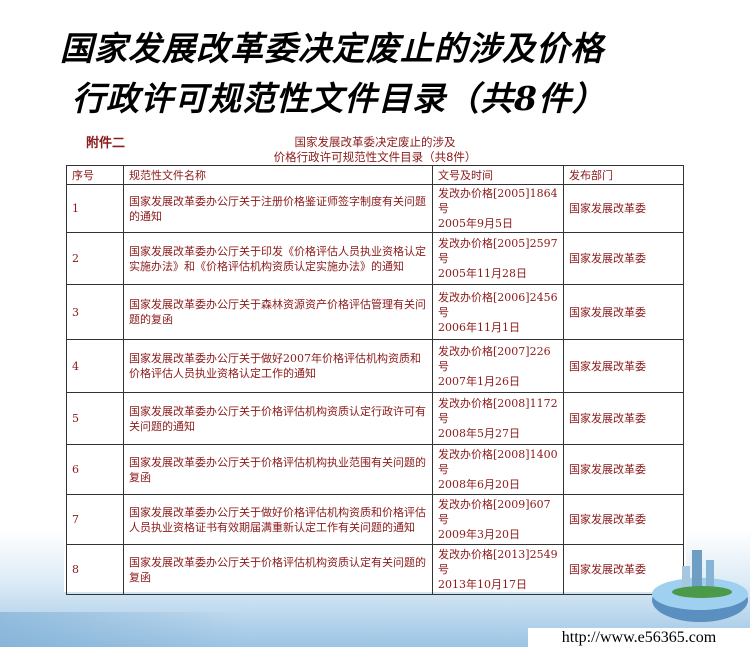 Image resolution: width=750 pixels, height=647 pixels. What do you see at coordinates (498, 175) in the screenshot?
I see `column-header: 文号及时间` at bounding box center [498, 175].